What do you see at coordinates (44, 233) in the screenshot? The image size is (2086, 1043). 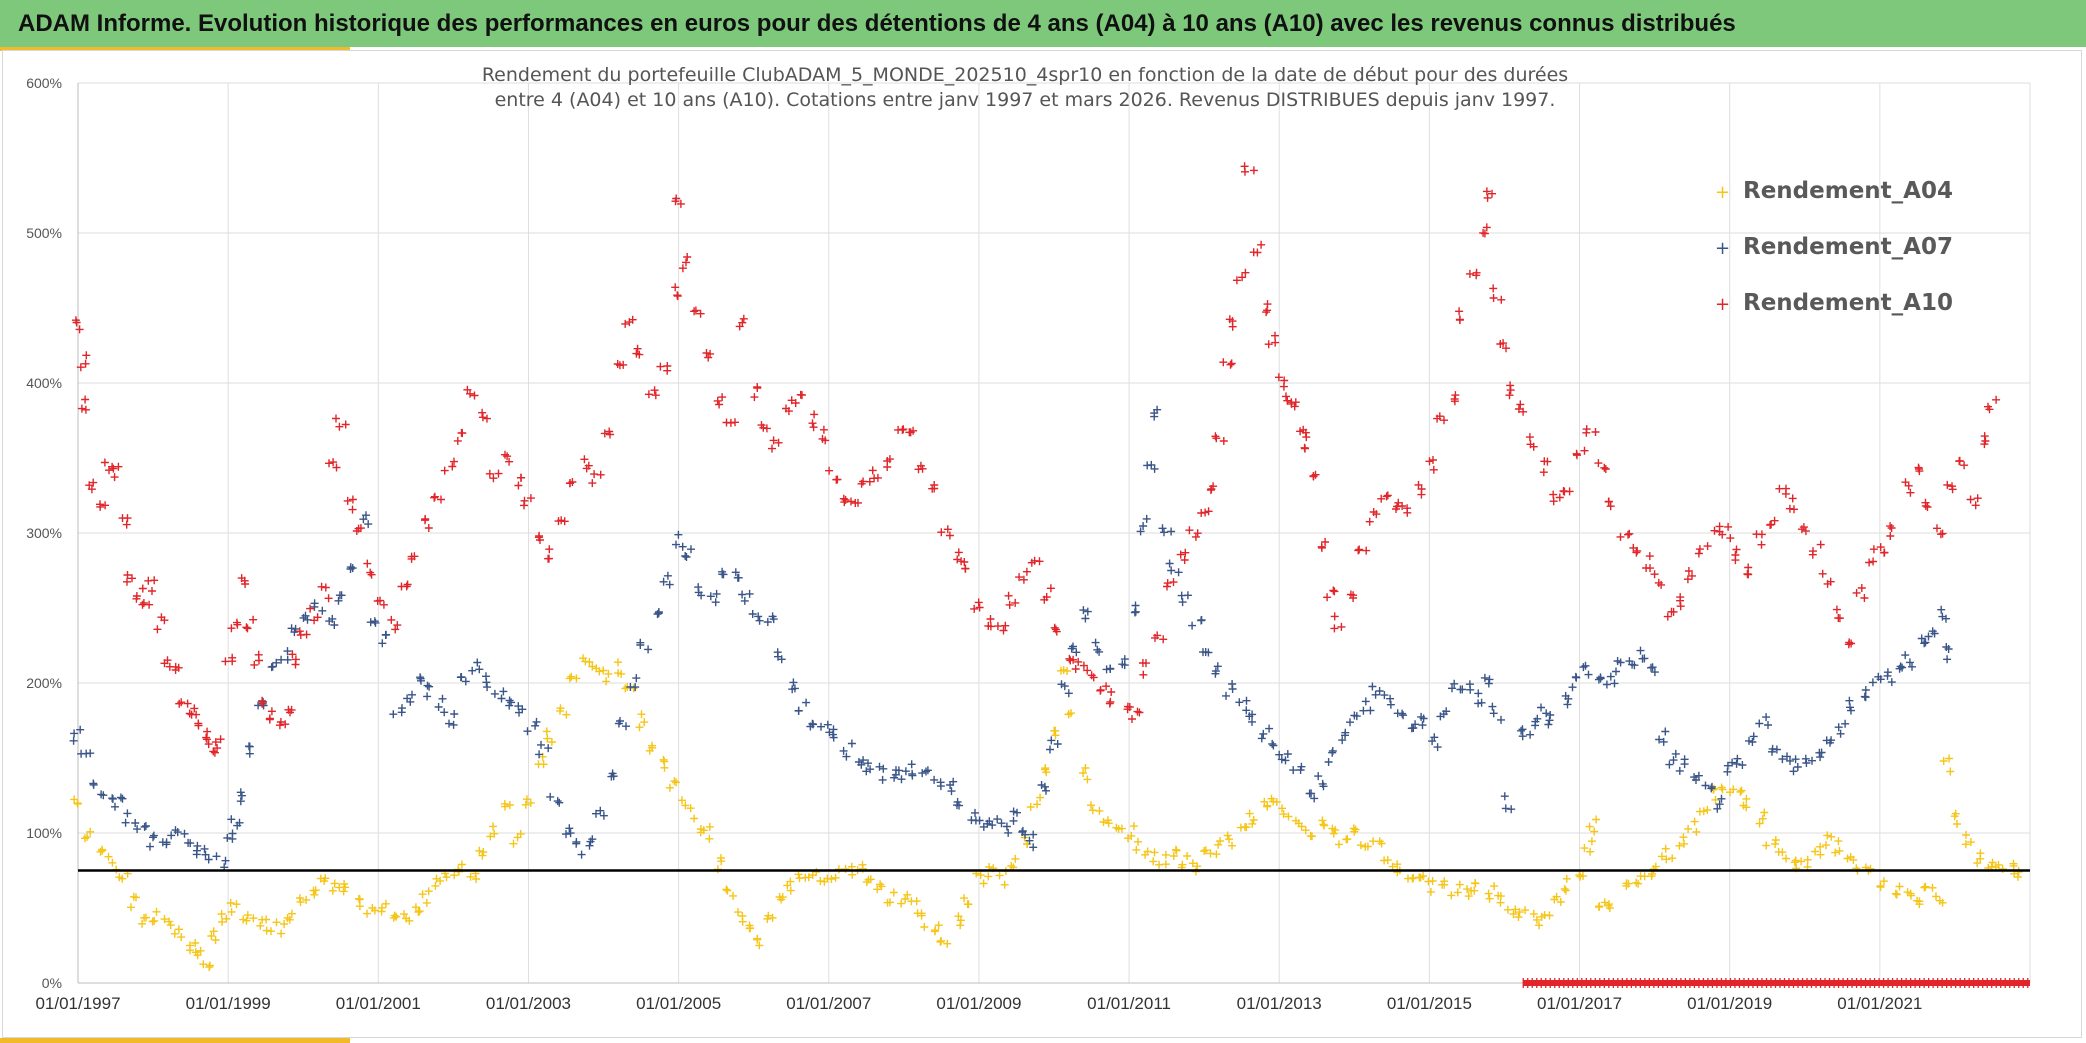 I see `y-tick-label: 500%` at bounding box center [44, 233].